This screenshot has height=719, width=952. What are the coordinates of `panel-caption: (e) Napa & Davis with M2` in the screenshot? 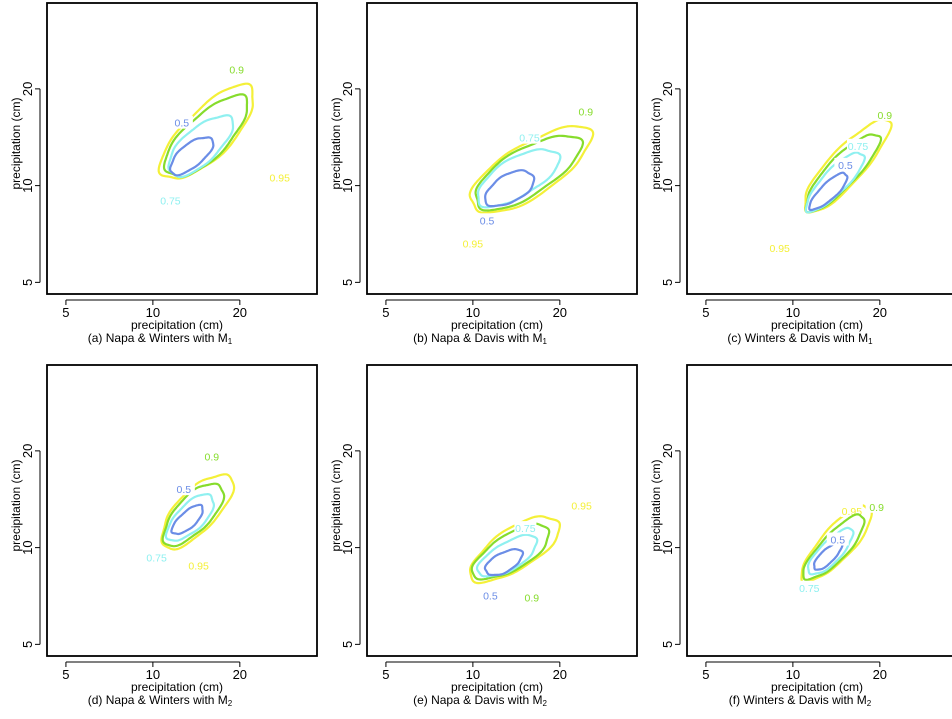 It's located at (480, 700).